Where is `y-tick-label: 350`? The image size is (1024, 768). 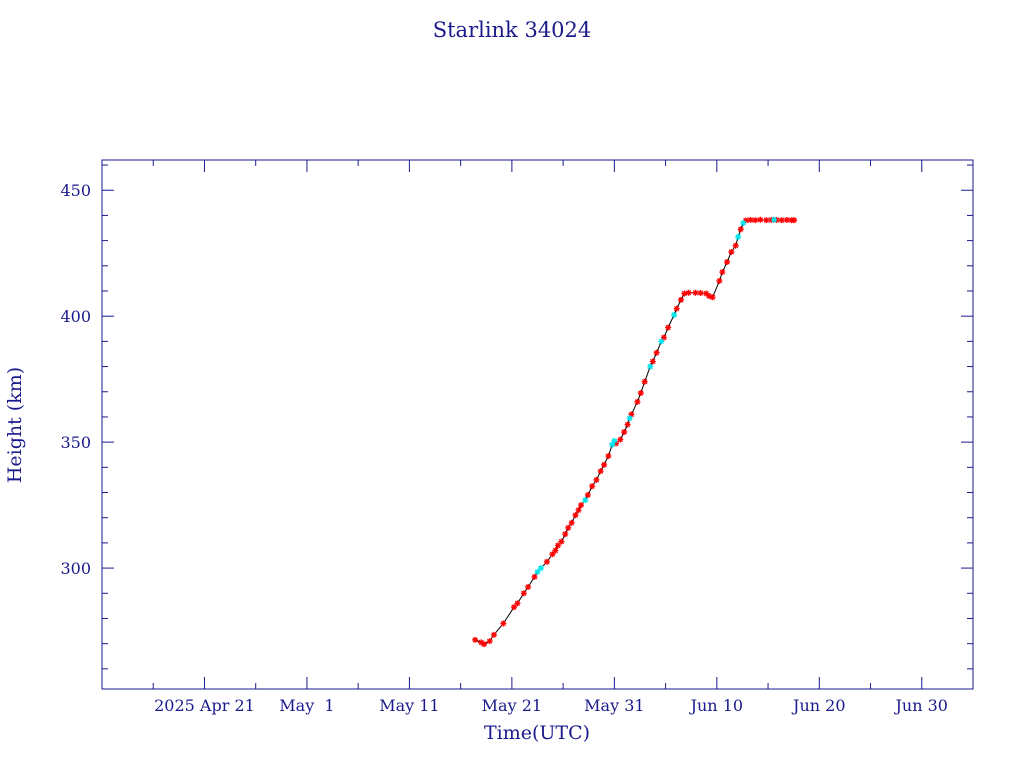 y-tick-label: 350 is located at coordinates (75, 442).